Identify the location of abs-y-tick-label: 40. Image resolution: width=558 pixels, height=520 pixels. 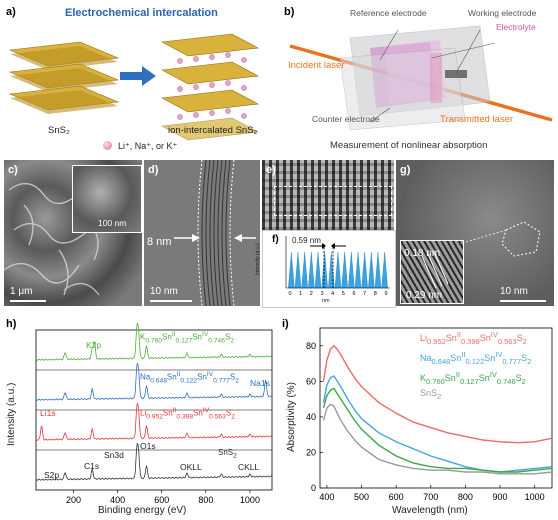
(311, 417).